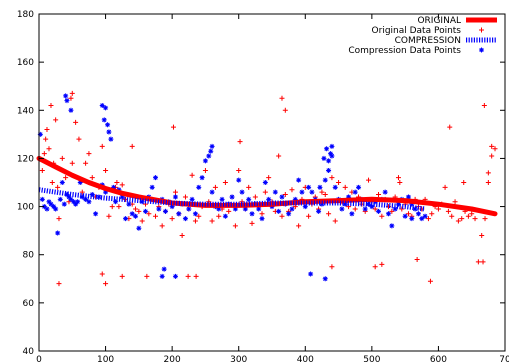 Image resolution: width=509 pixels, height=364 pixels. Describe the element at coordinates (238, 359) in the screenshot. I see `x-tick-label: 300` at that location.